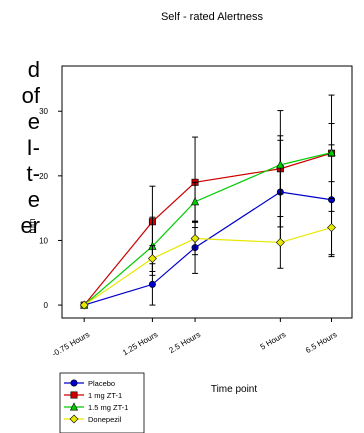 Image resolution: width=364 pixels, height=433 pixels. What do you see at coordinates (70, 344) in the screenshot?
I see `x-tick-label: -0.75 Hours` at bounding box center [70, 344].